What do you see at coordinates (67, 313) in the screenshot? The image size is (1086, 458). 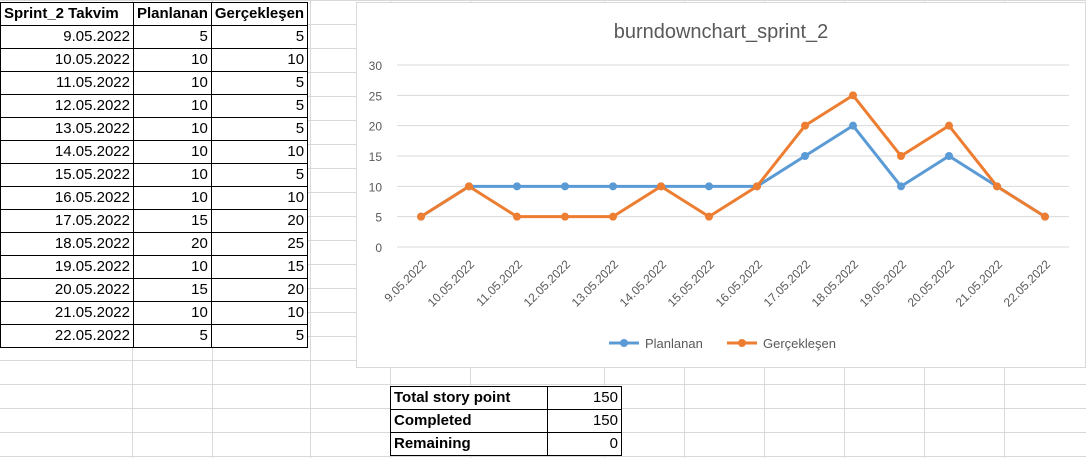 I see `date-cell: 21.05.2022` at bounding box center [67, 313].